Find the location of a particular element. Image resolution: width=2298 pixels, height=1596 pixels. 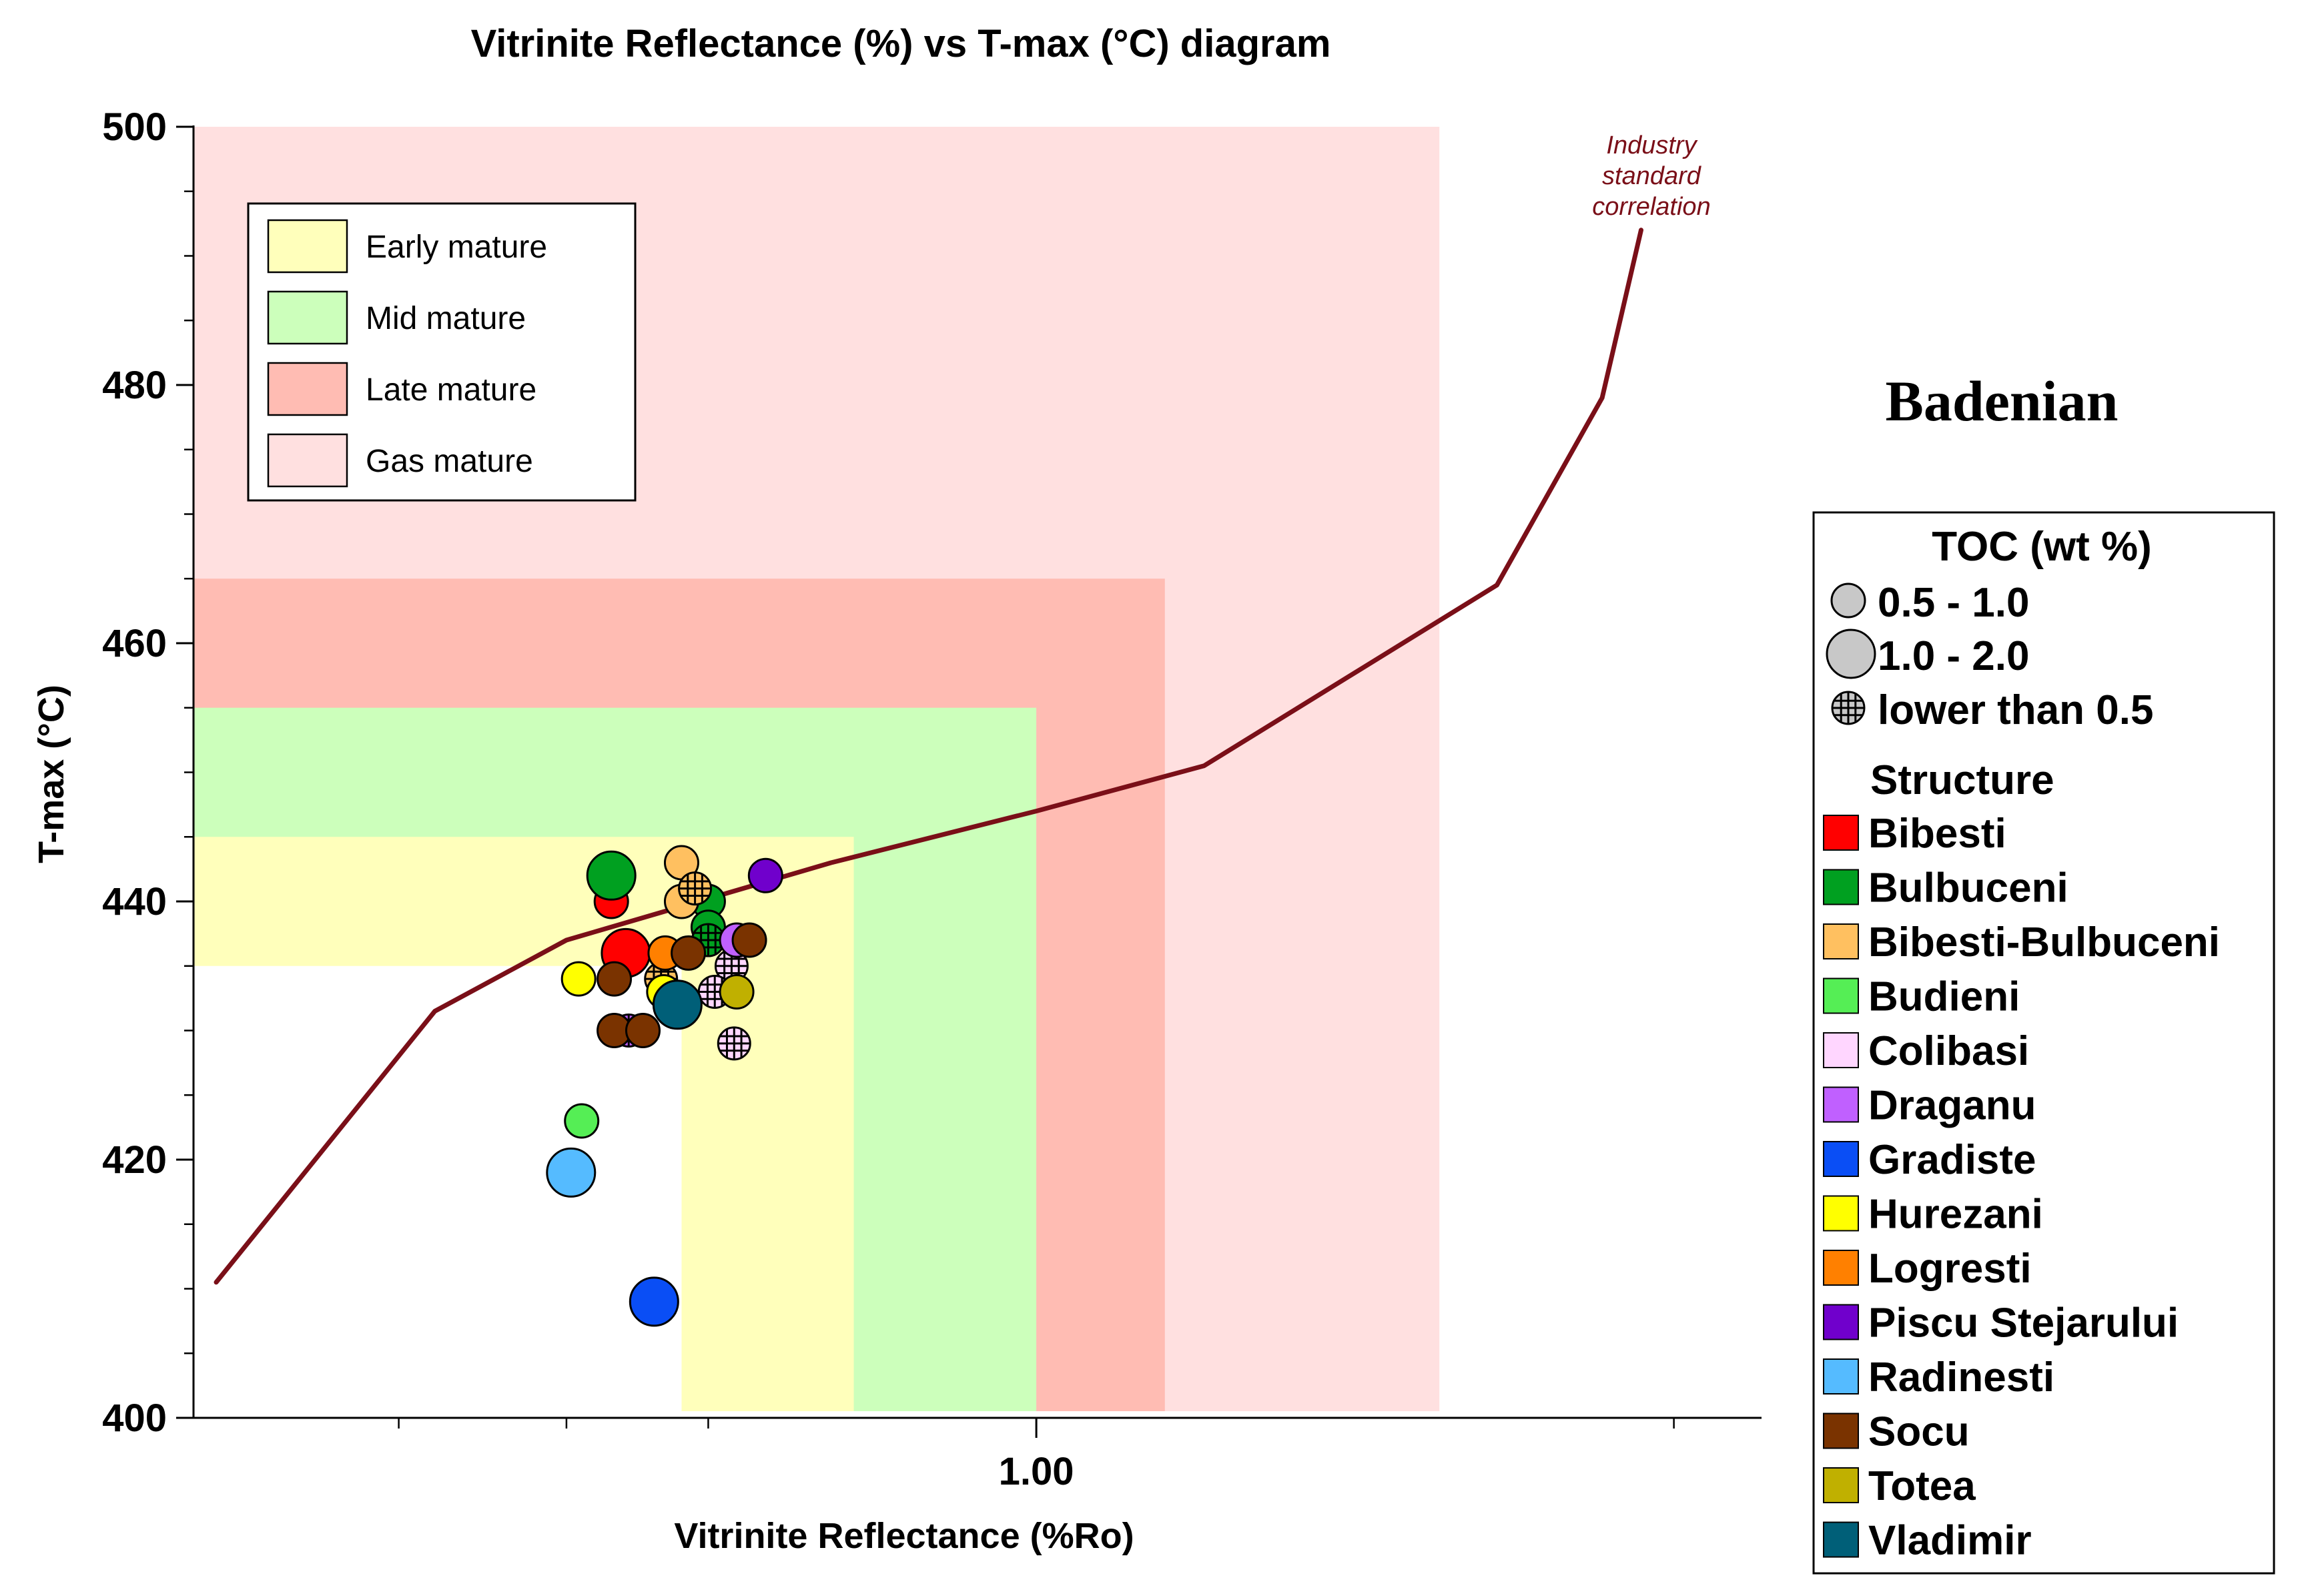

point-socu-3-circle is located at coordinates (643, 1030).